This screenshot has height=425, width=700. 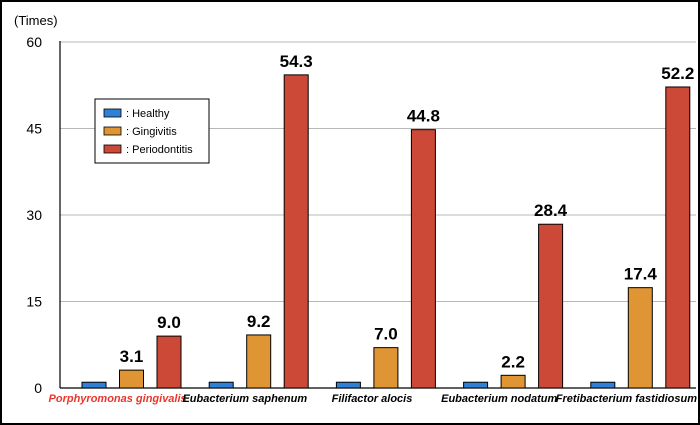 I want to click on legend-label-periodontitis: : Periodontitis, so click(x=159, y=150).